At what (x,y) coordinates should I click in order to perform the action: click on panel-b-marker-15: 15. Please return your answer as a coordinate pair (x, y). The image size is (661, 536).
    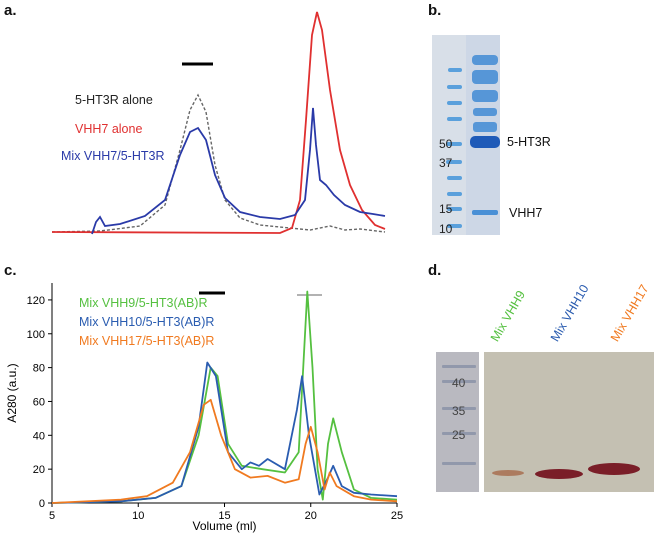
    Looking at the image, I should click on (446, 209).